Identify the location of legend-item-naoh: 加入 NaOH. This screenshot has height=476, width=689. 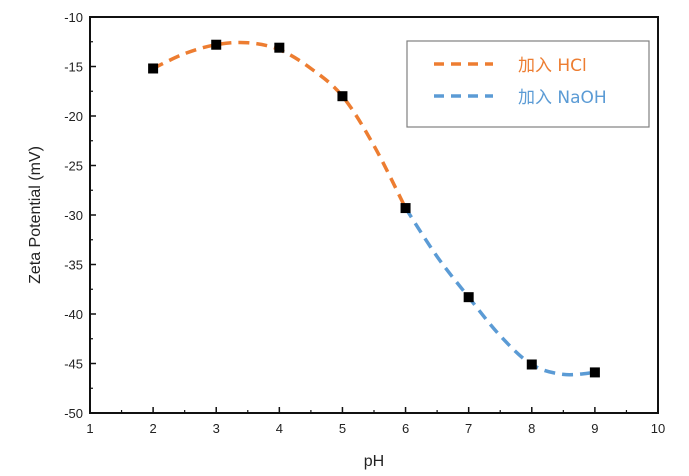
(520, 98).